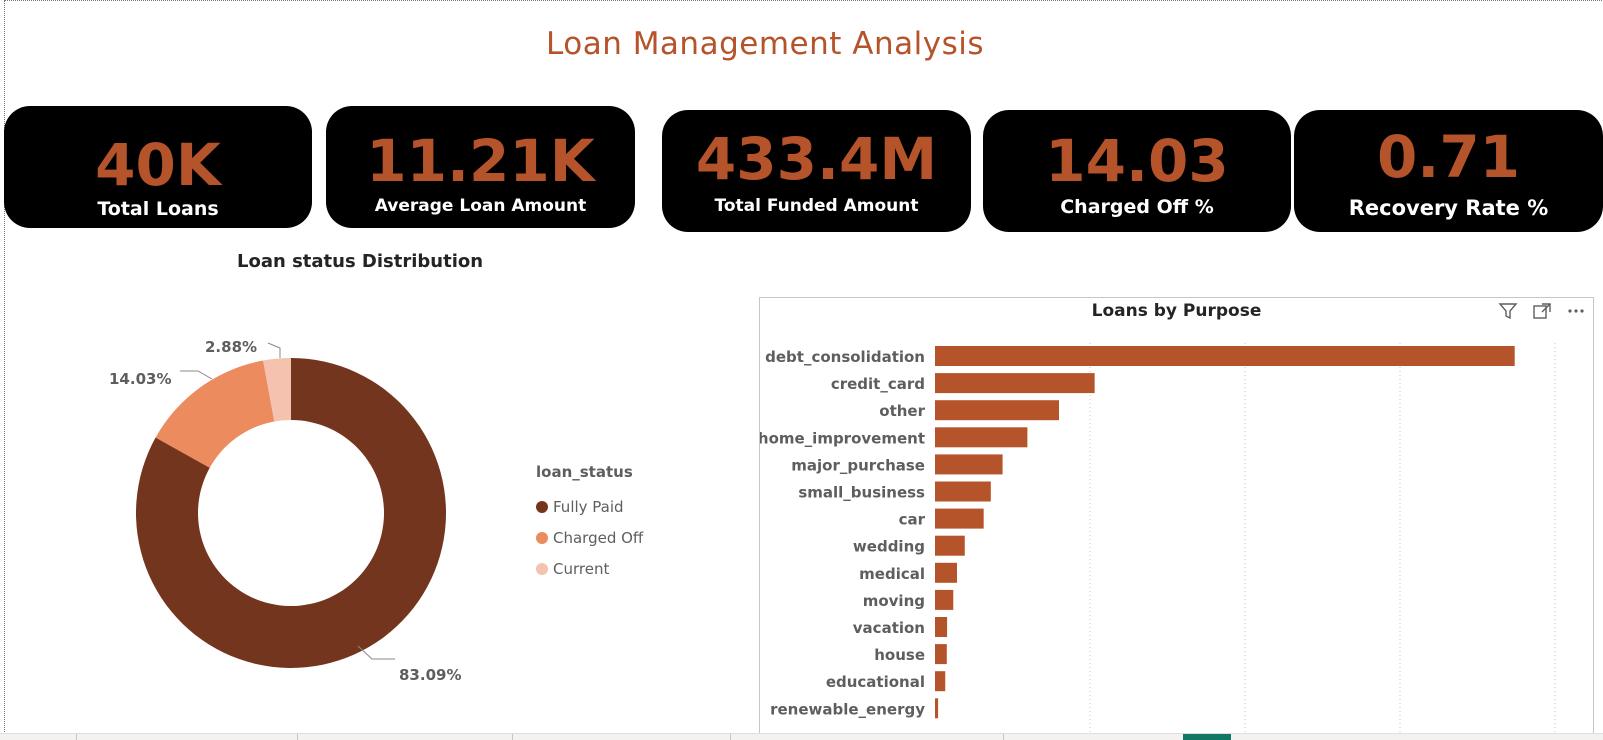 The image size is (1603, 740). Describe the element at coordinates (765, 44) in the screenshot. I see `report-title: Loan Management Analysis` at that location.